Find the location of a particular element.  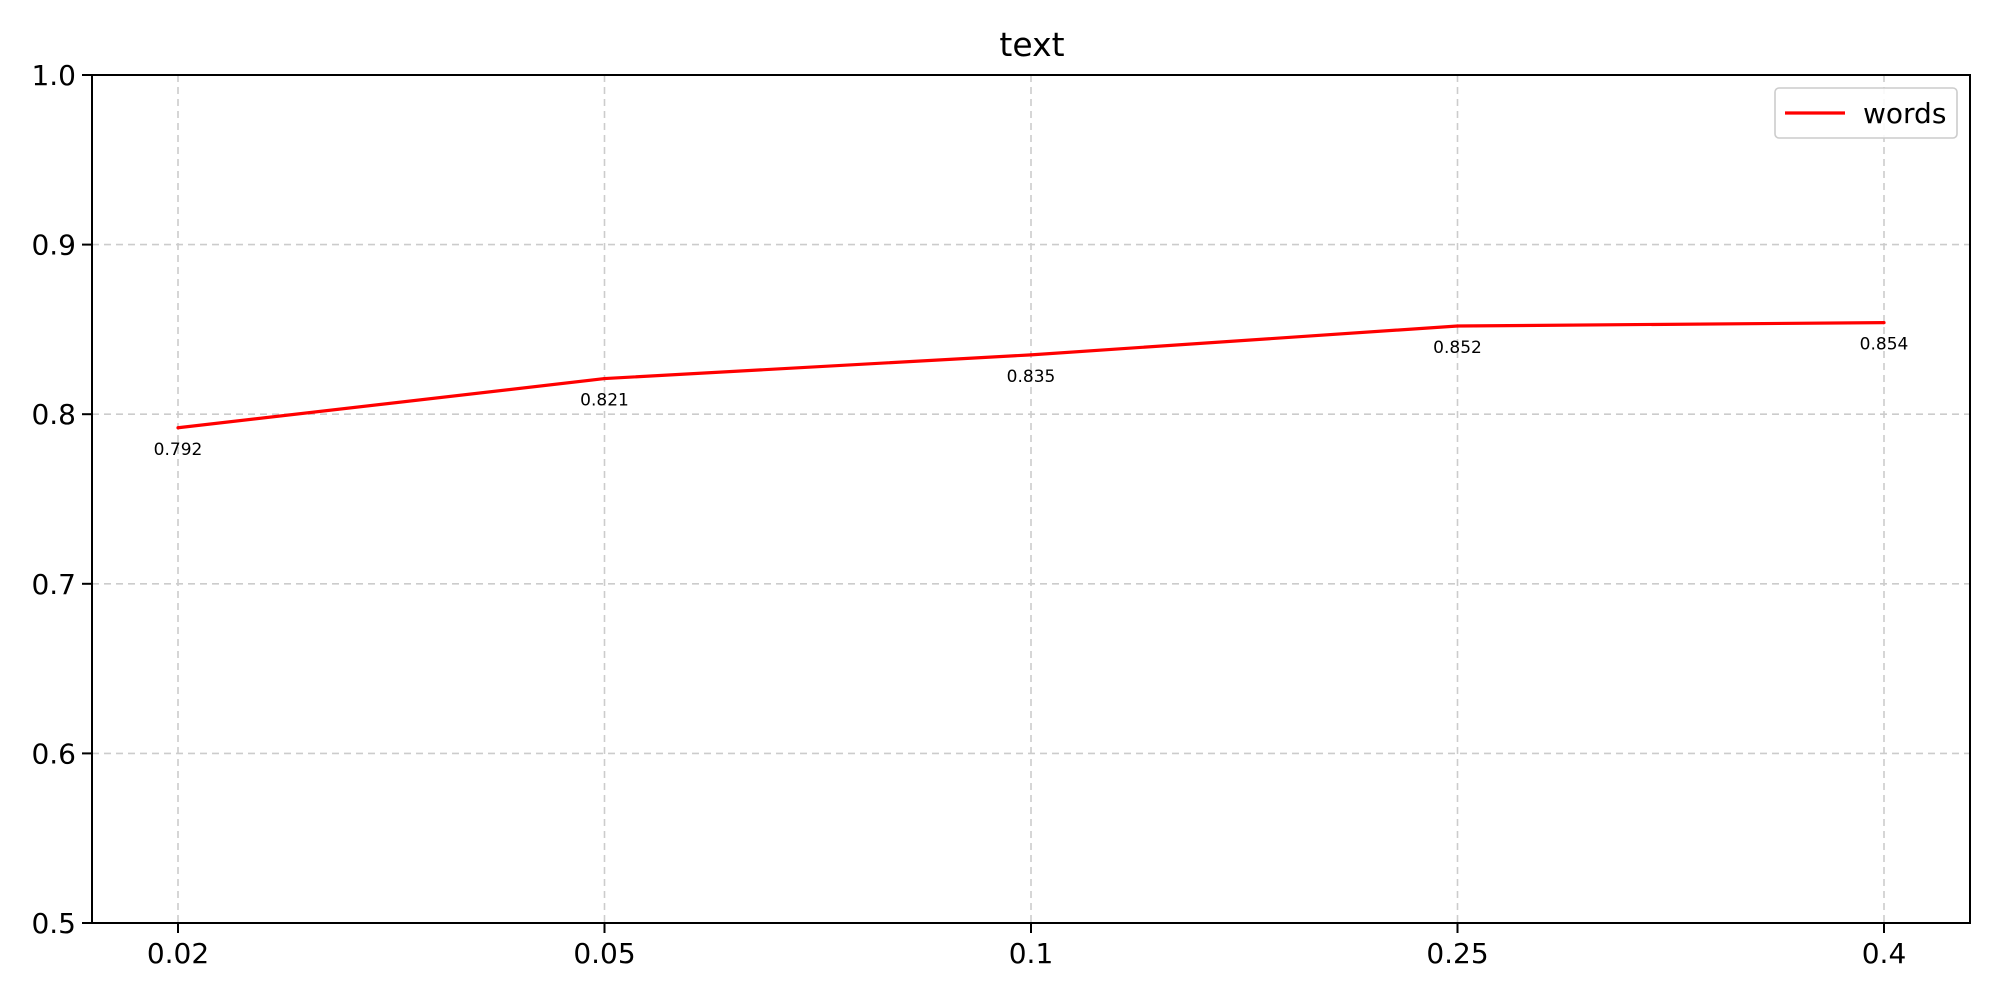

x-tick-label: 0.02 is located at coordinates (178, 953).